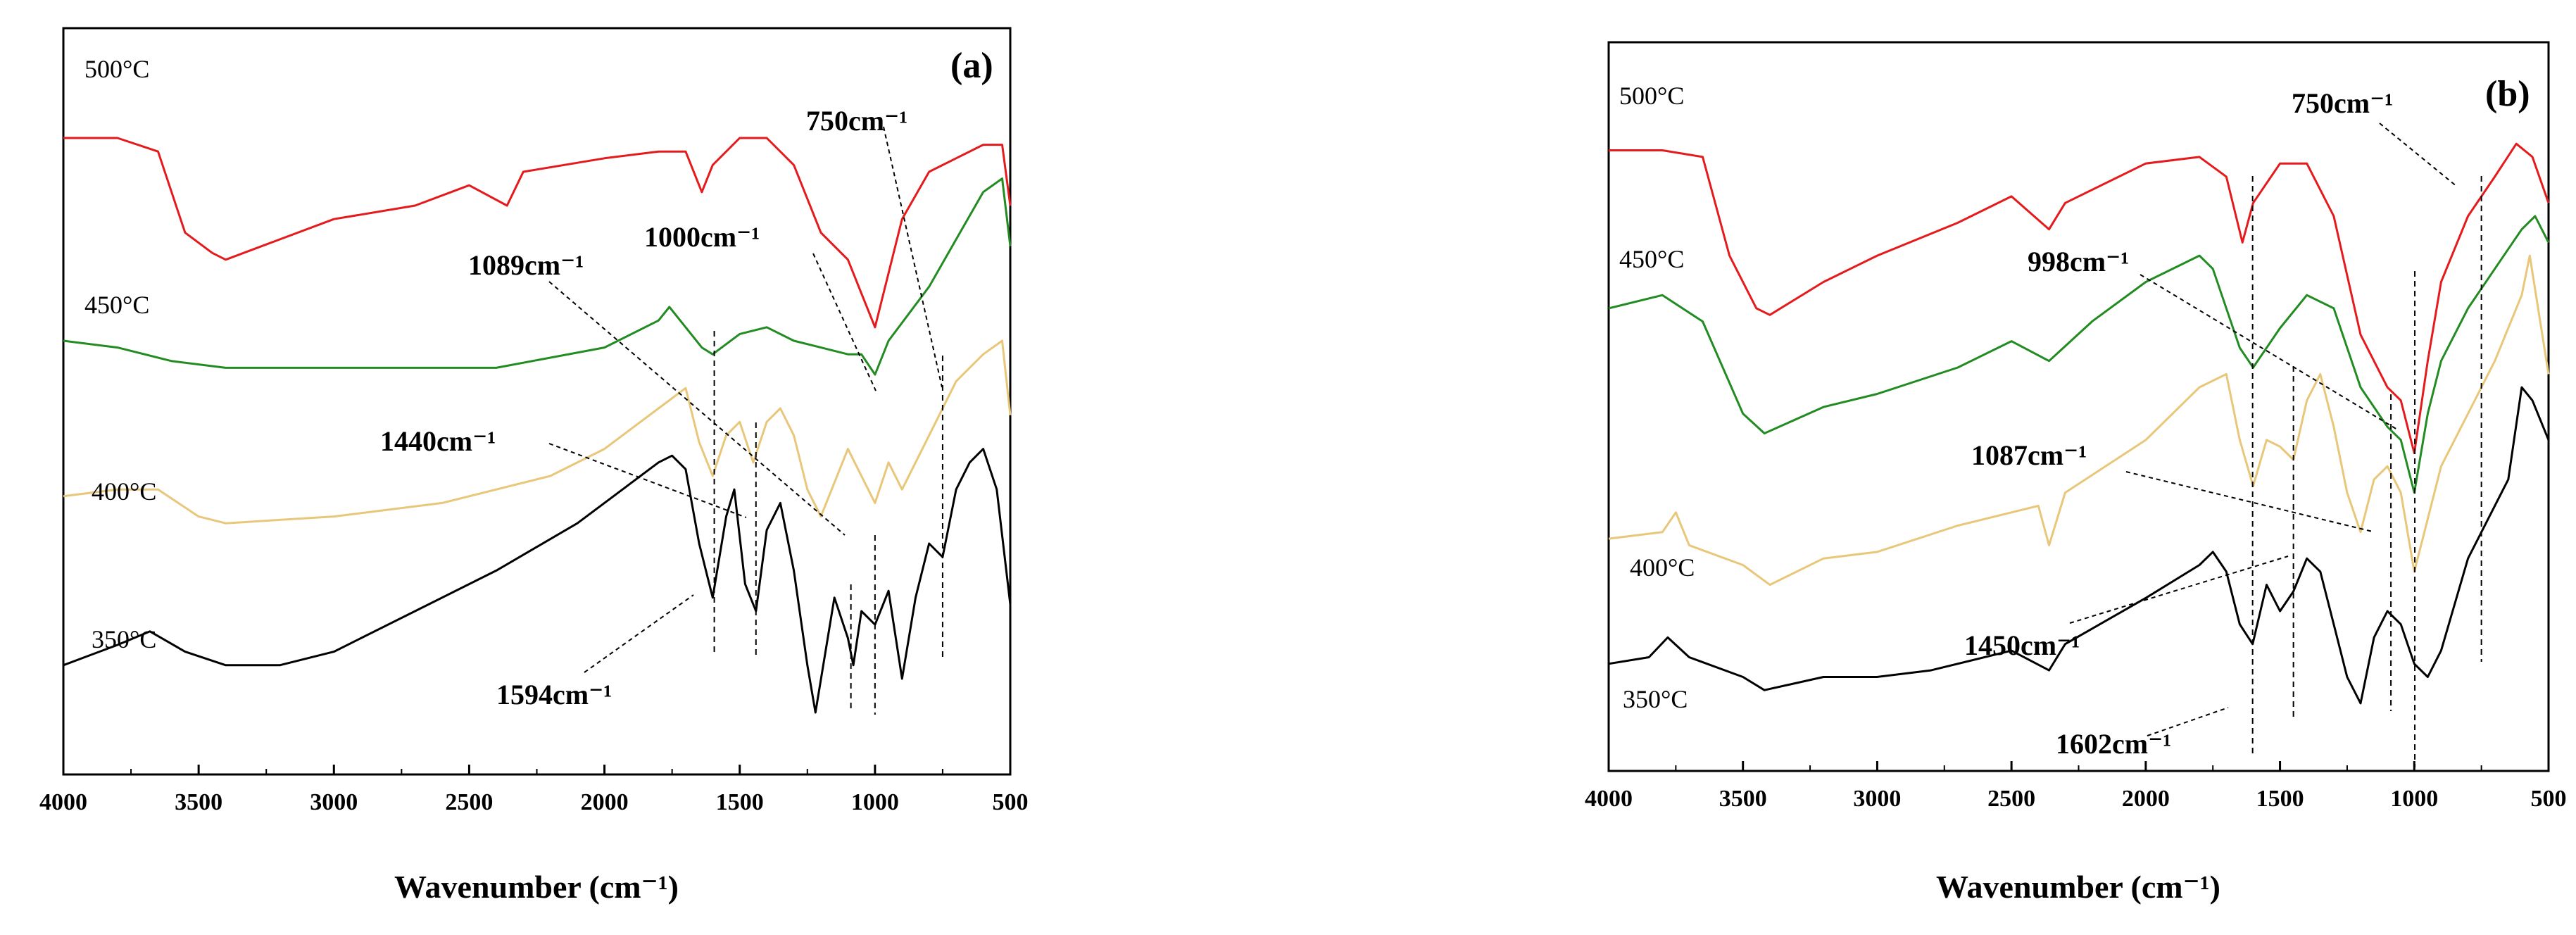 The height and width of the screenshot is (935, 2576). I want to click on panel-b-annotation-1602: 1602cm⁻¹, so click(2114, 744).